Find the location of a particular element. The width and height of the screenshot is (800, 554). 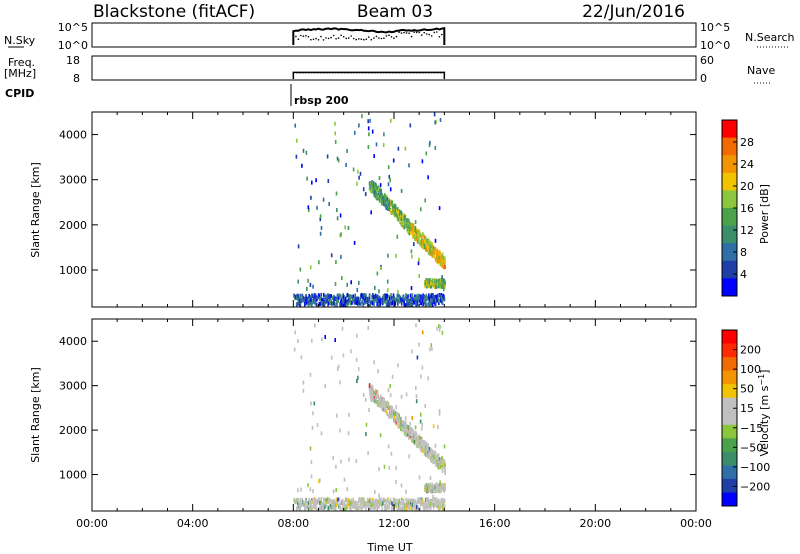

colorbar-frame is located at coordinates (729, 418).